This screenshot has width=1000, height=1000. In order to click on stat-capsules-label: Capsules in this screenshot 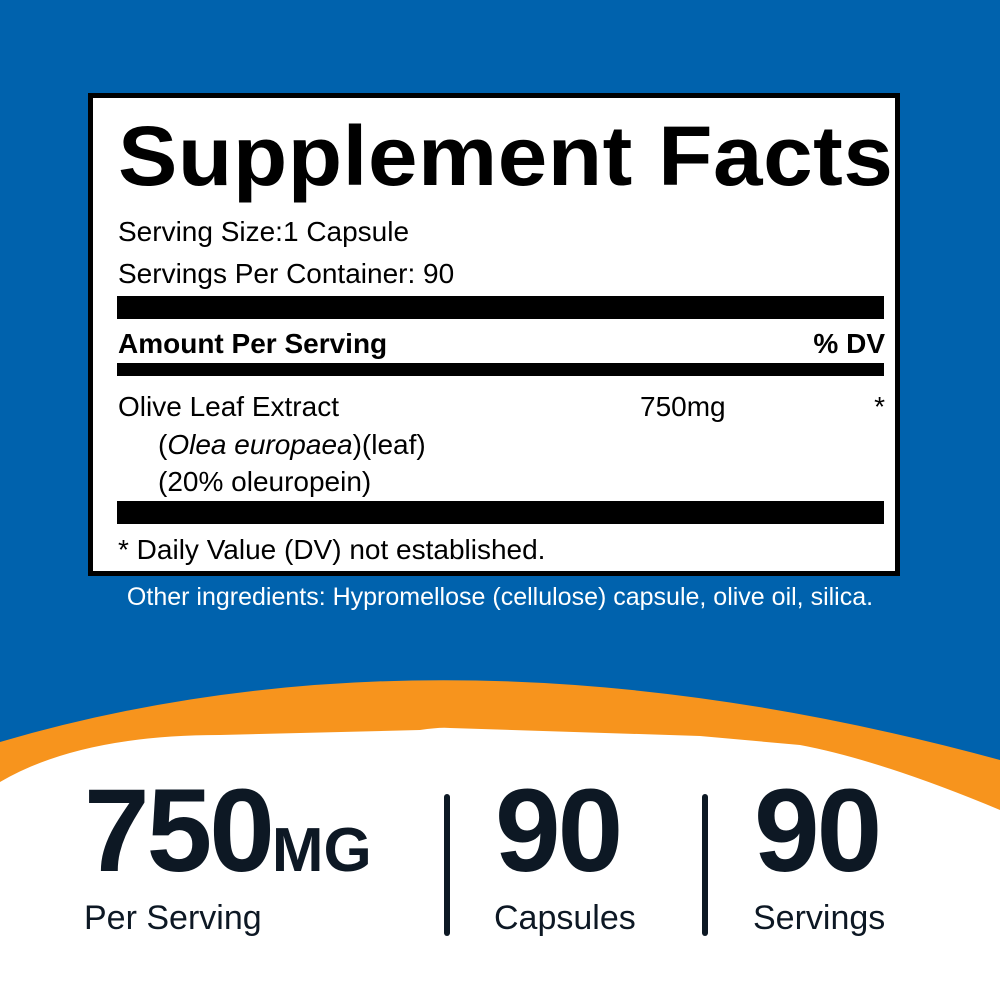, I will do `click(565, 918)`.